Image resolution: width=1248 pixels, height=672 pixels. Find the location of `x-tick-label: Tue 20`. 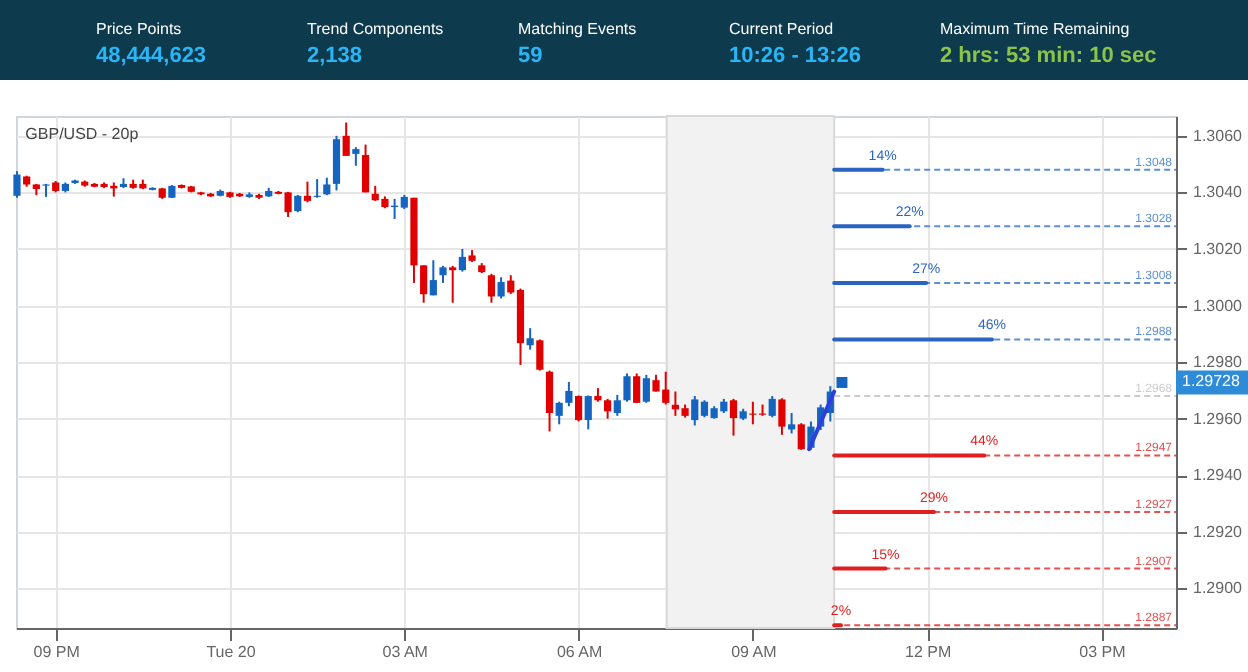

x-tick-label: Tue 20 is located at coordinates (231, 652).